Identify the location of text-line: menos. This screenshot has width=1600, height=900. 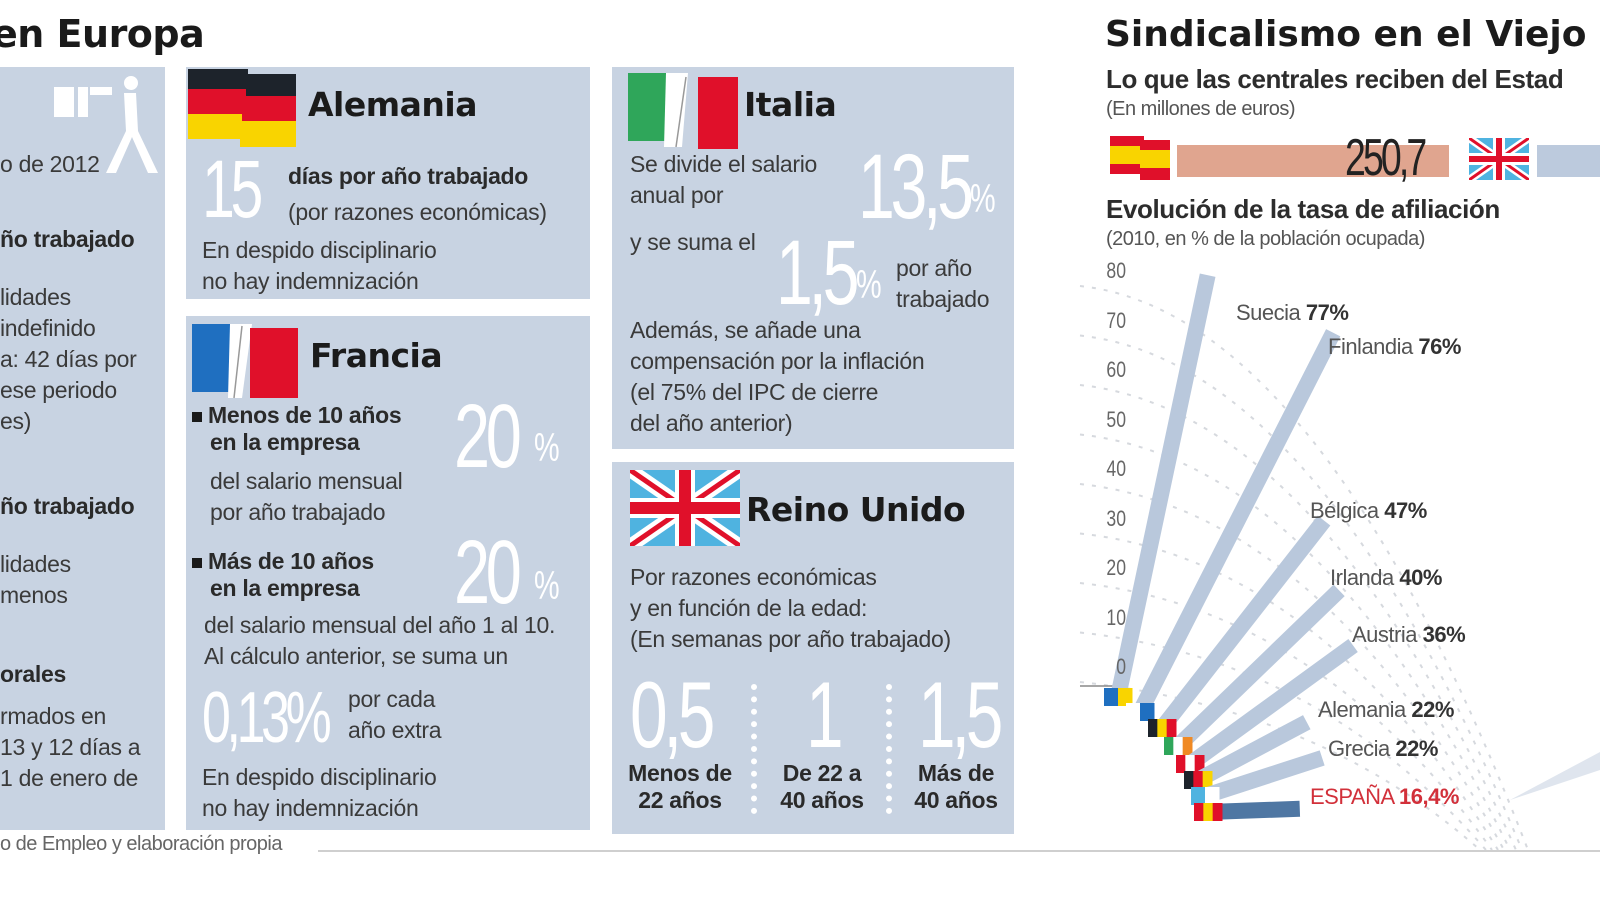
(34, 595).